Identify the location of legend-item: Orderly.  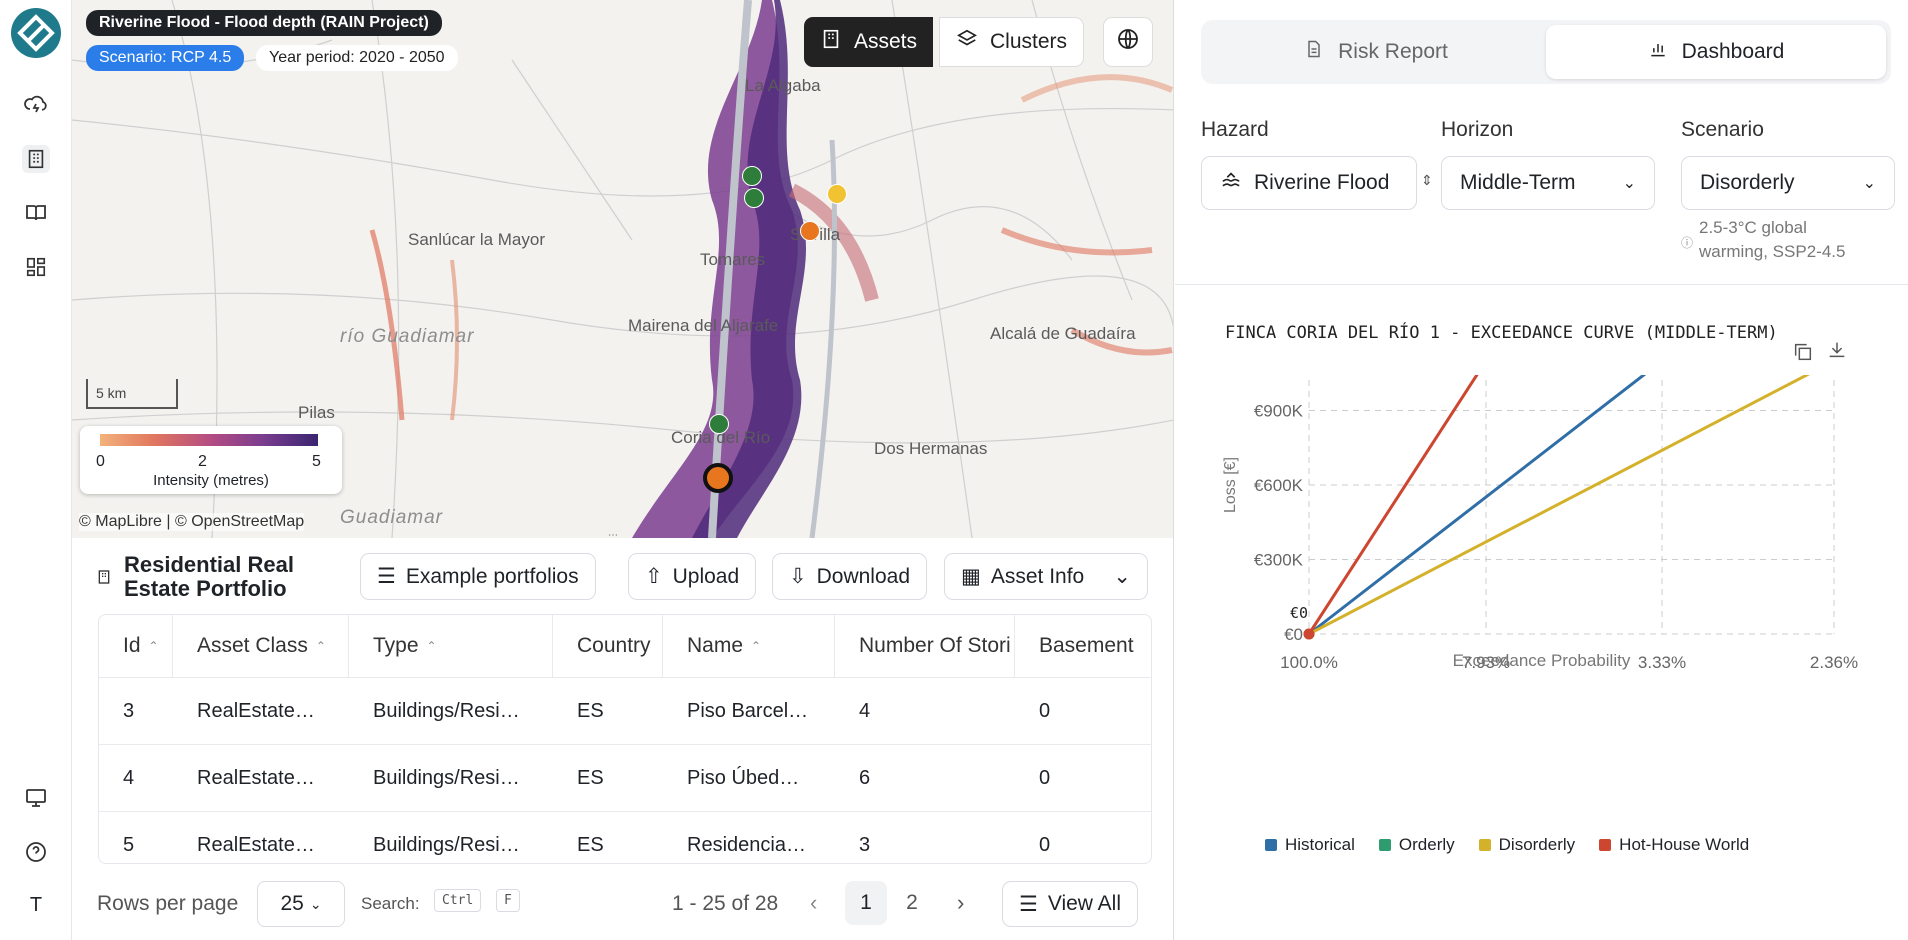
(1416, 845).